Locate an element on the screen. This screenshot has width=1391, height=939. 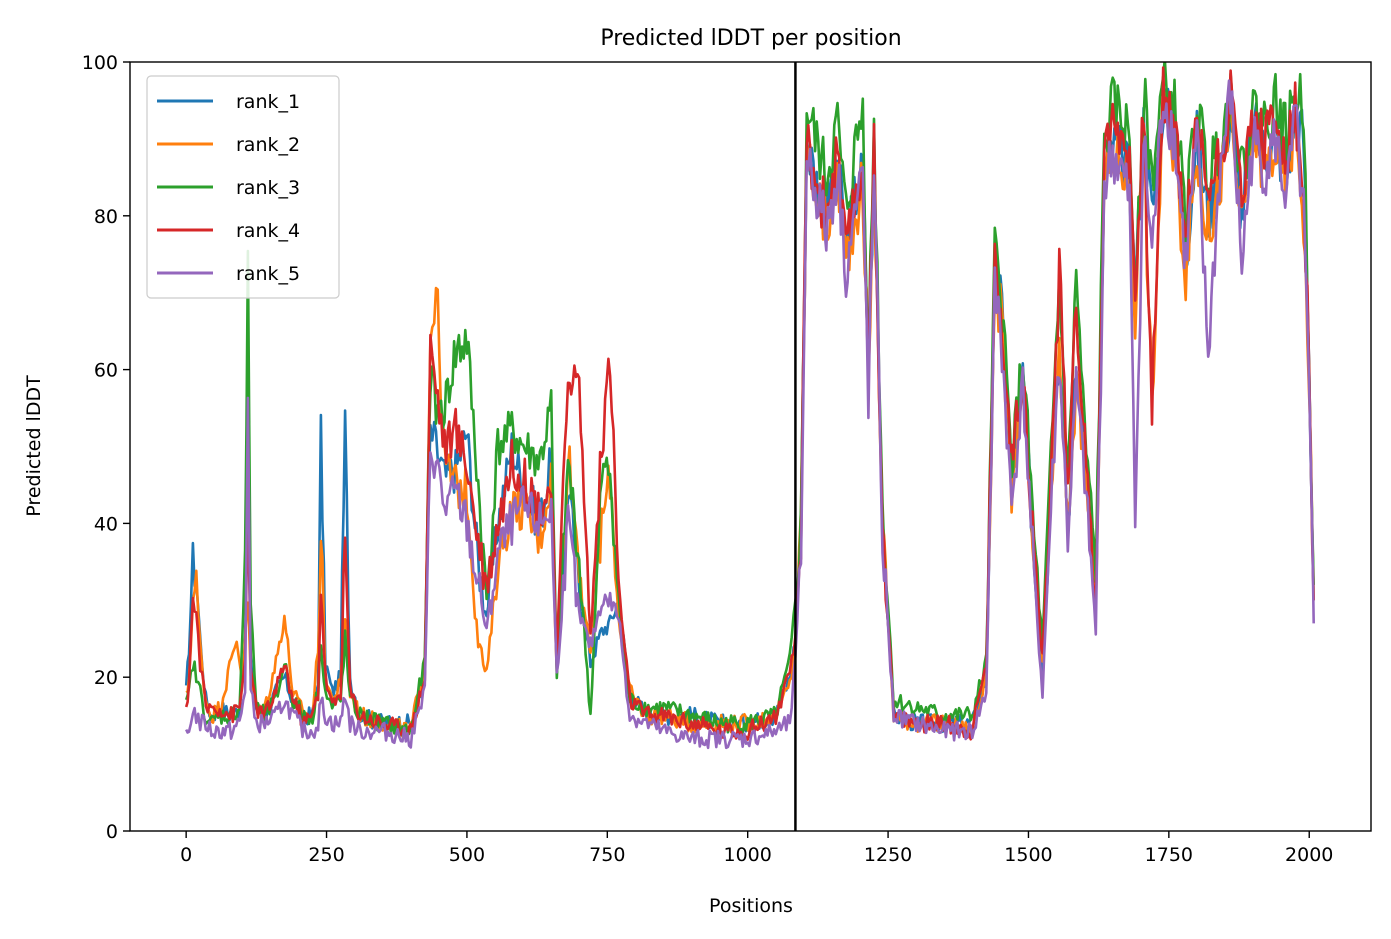
y-tick-label: 100 is located at coordinates (100, 63).